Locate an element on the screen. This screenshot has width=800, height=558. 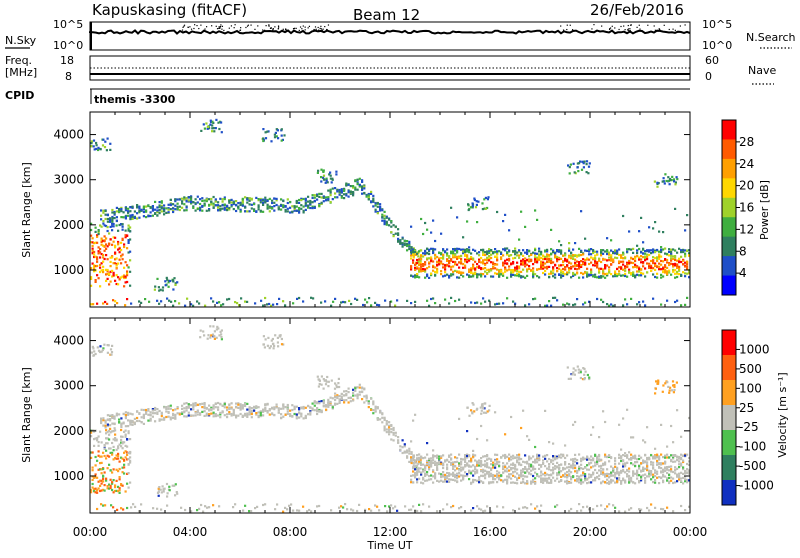
y-tick-label: 1000 is located at coordinates (68, 270).